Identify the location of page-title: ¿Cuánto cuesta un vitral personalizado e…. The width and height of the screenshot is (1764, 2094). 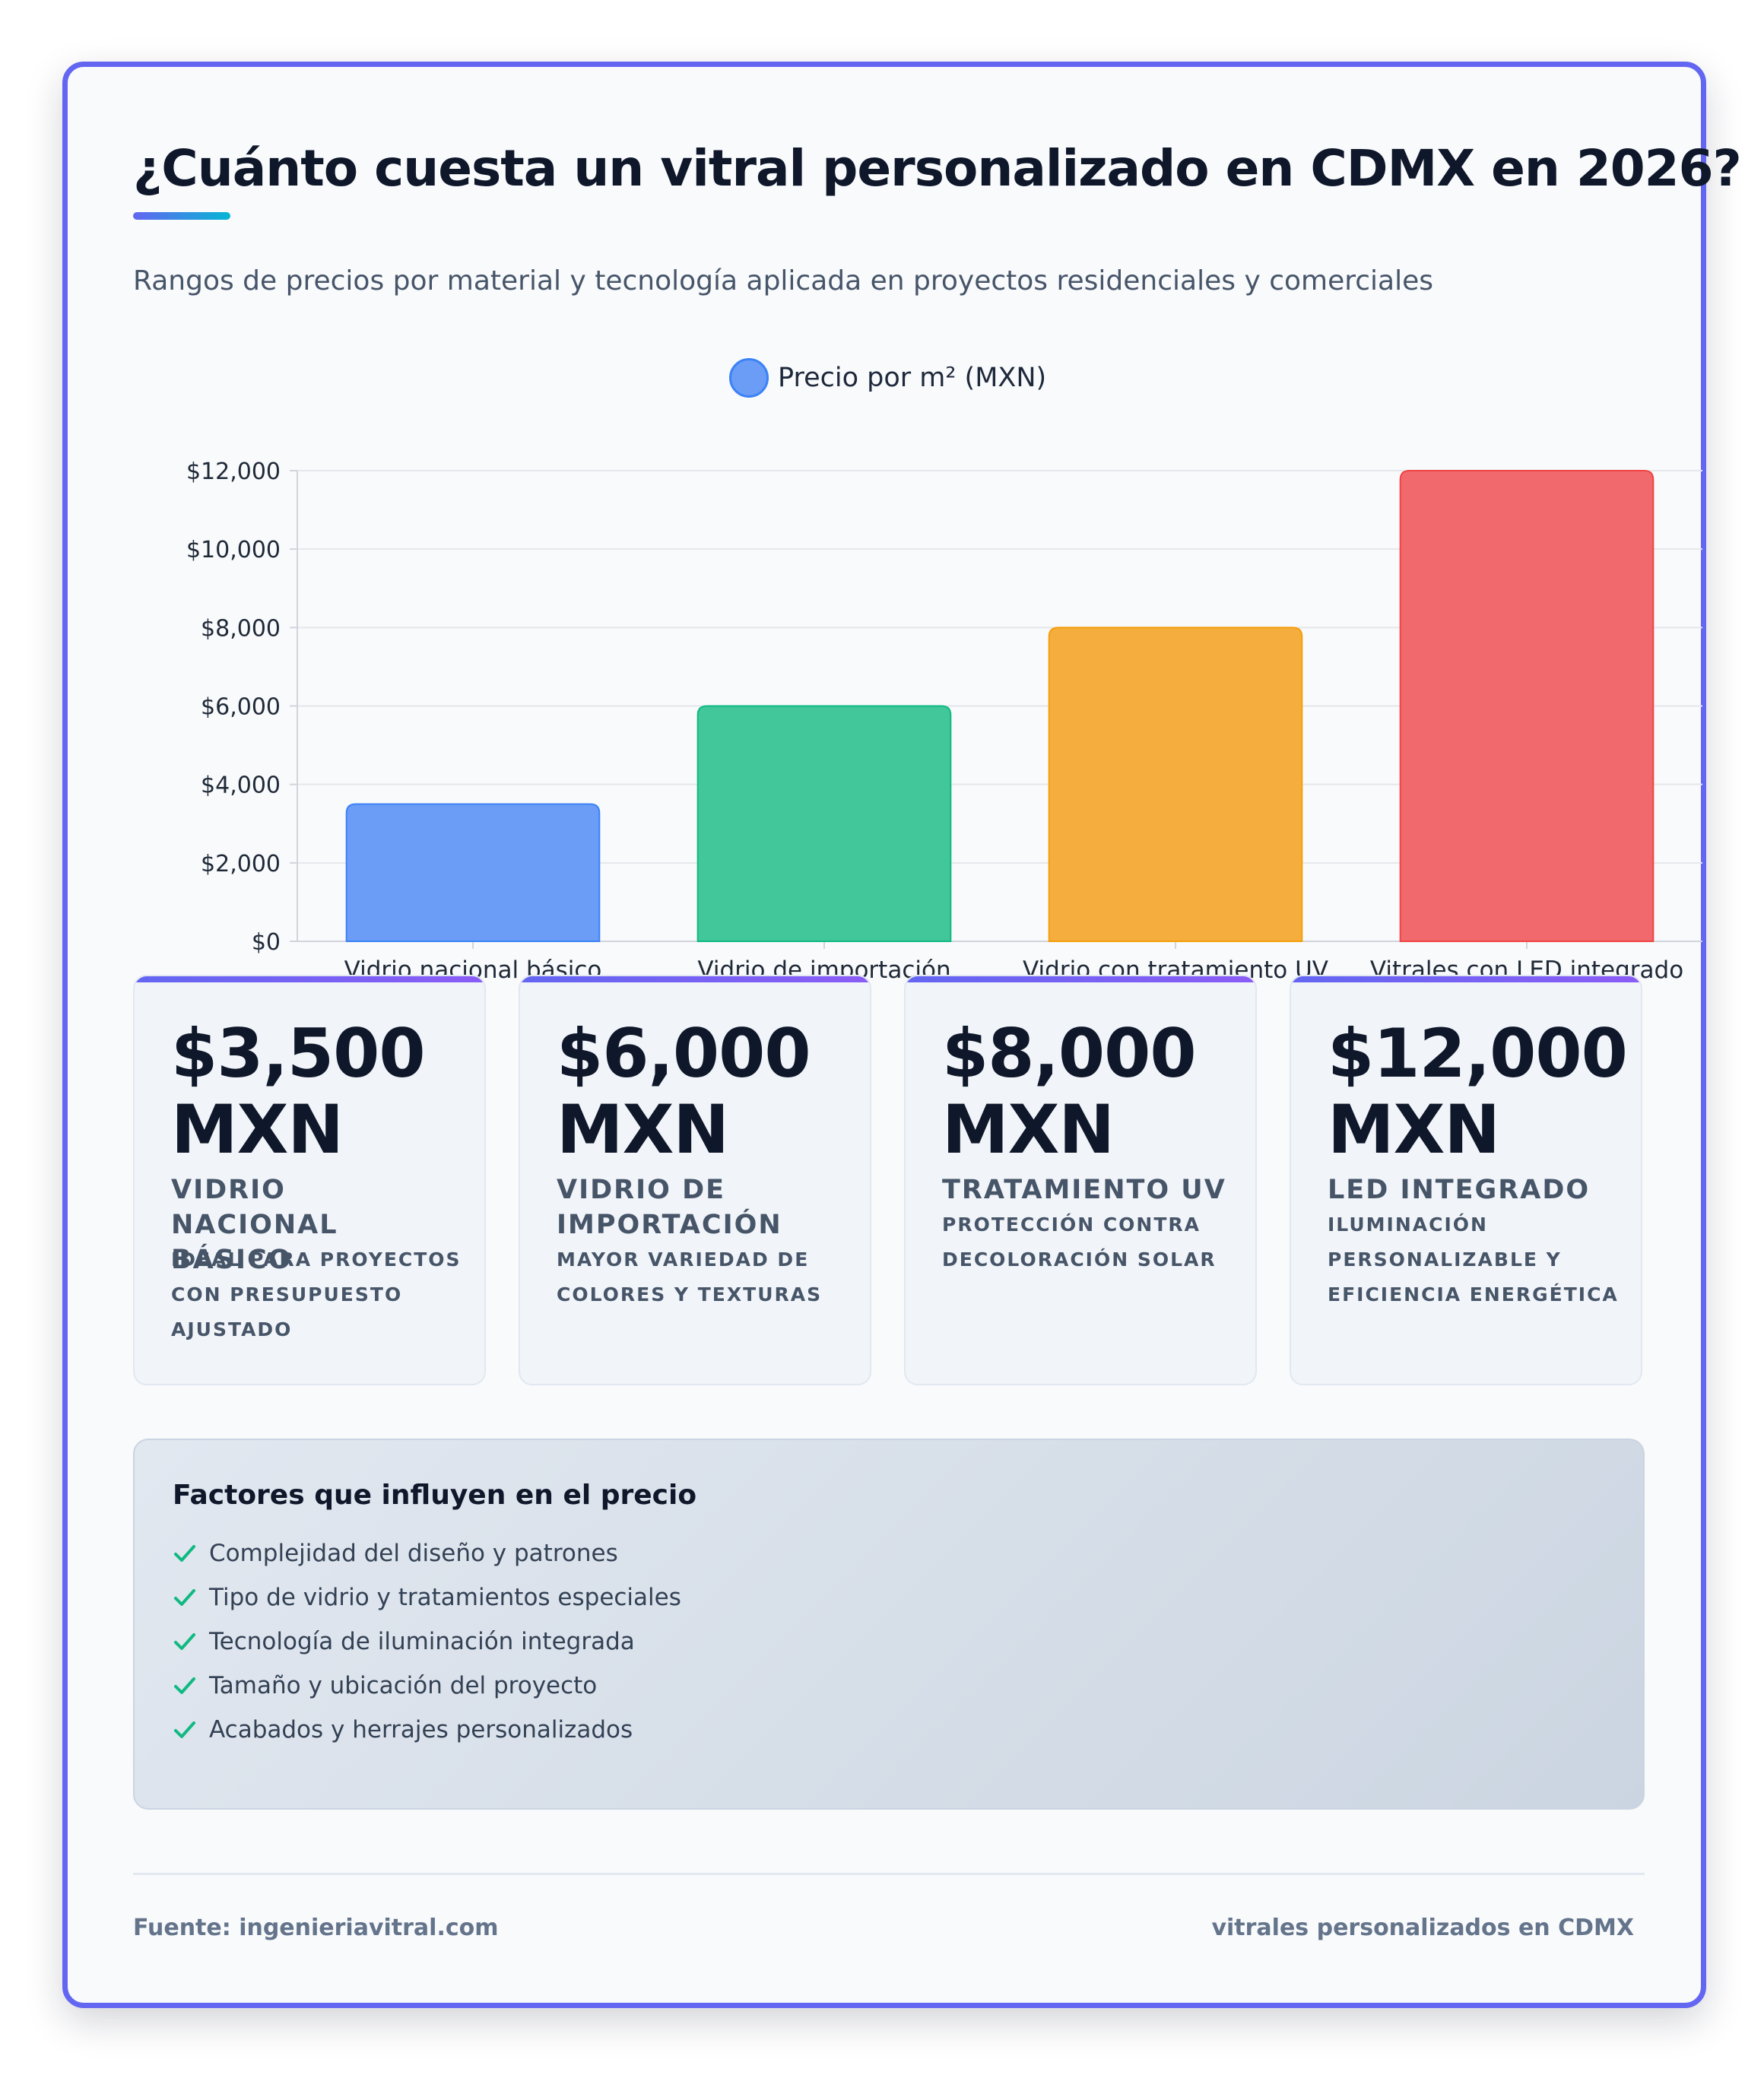
(937, 168).